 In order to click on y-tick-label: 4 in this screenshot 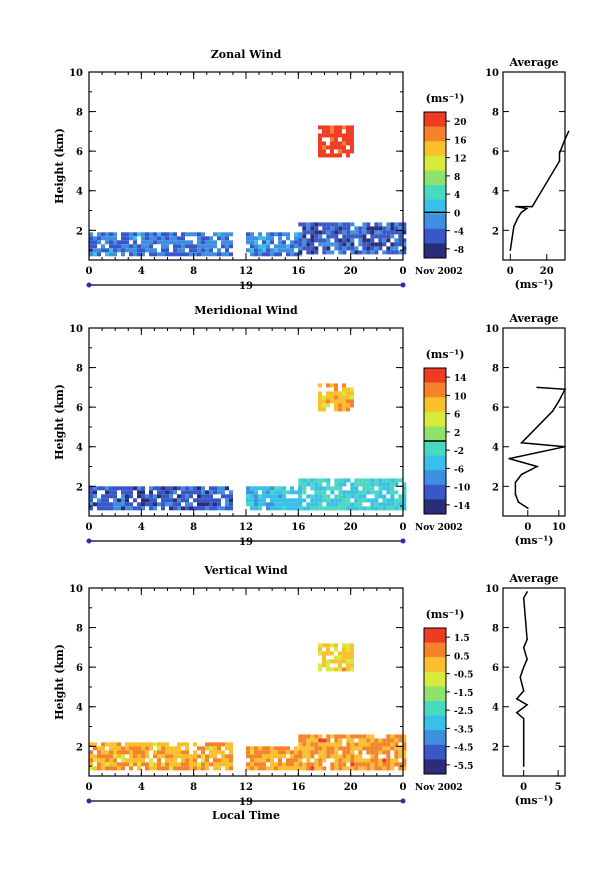, I will do `click(79, 192)`.